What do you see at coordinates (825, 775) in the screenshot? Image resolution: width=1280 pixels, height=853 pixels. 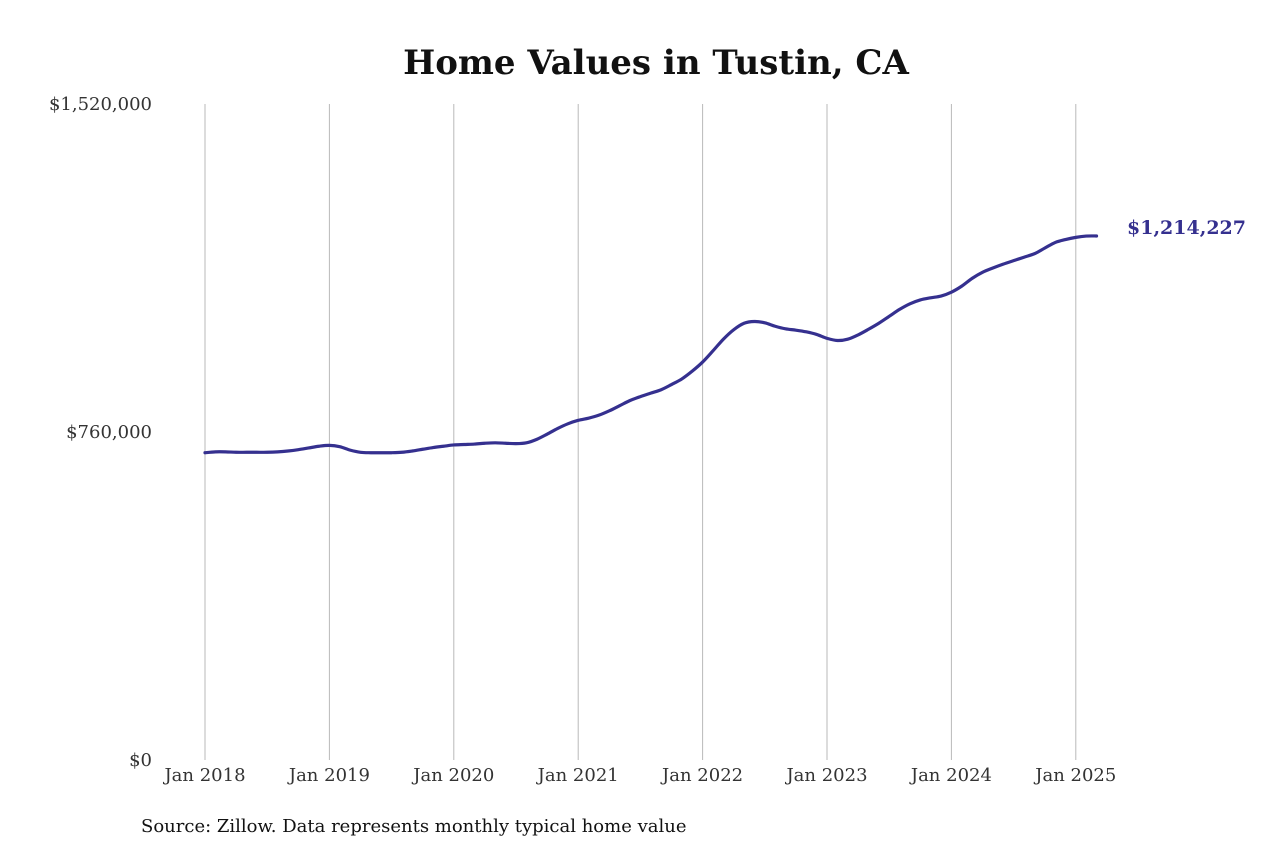 I see `x-tick-label: Jan 2023` at bounding box center [825, 775].